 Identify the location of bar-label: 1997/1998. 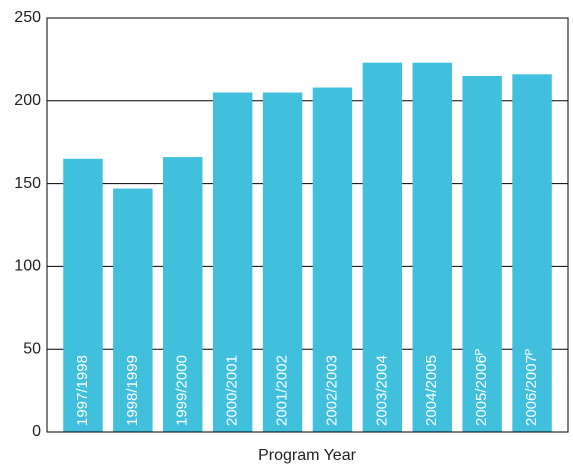
(82, 390).